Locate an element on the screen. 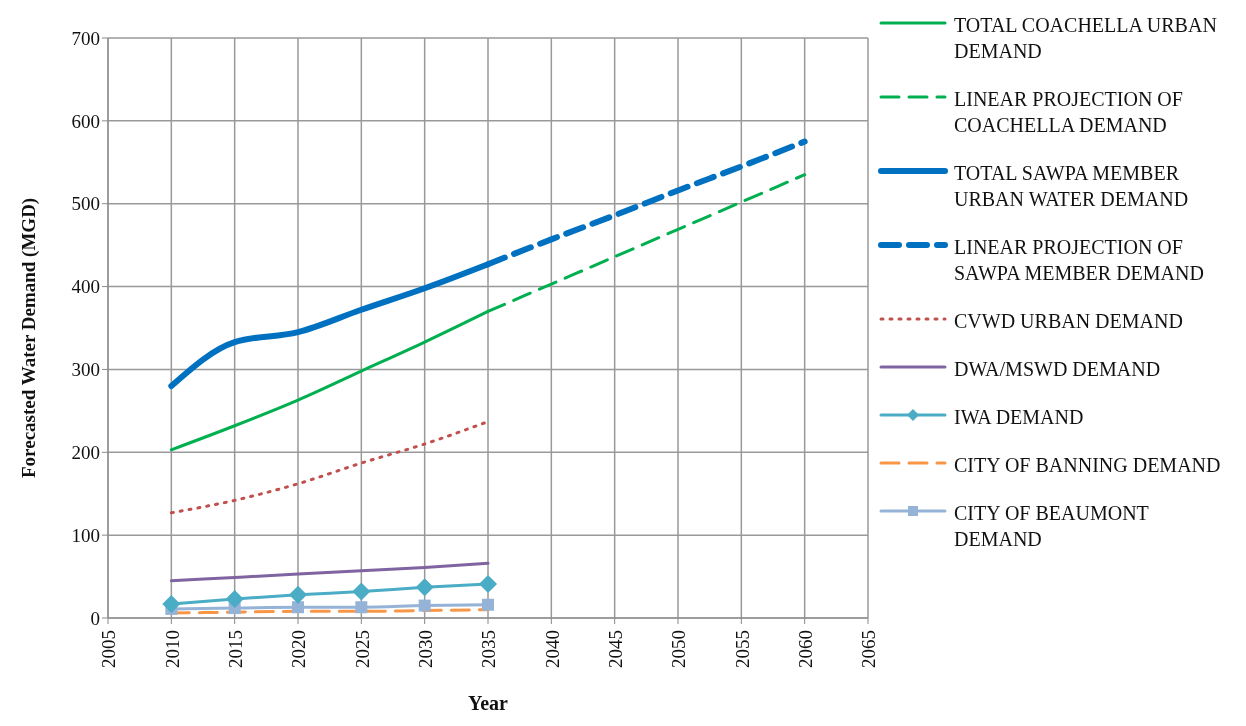  x-tick-label: 2020 is located at coordinates (299, 649).